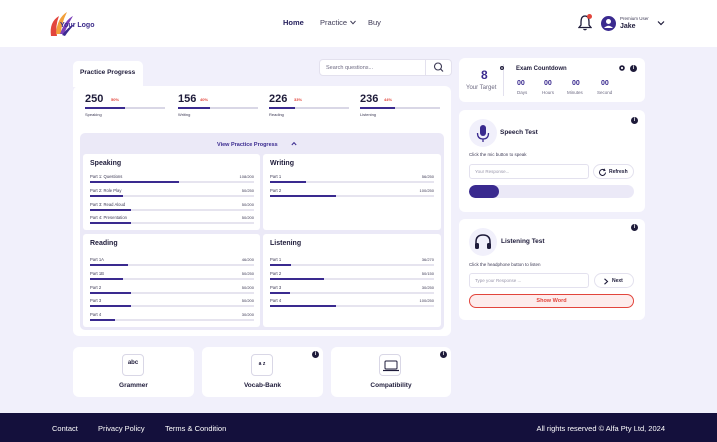 The height and width of the screenshot is (442, 717). I want to click on search-button, so click(438, 67).